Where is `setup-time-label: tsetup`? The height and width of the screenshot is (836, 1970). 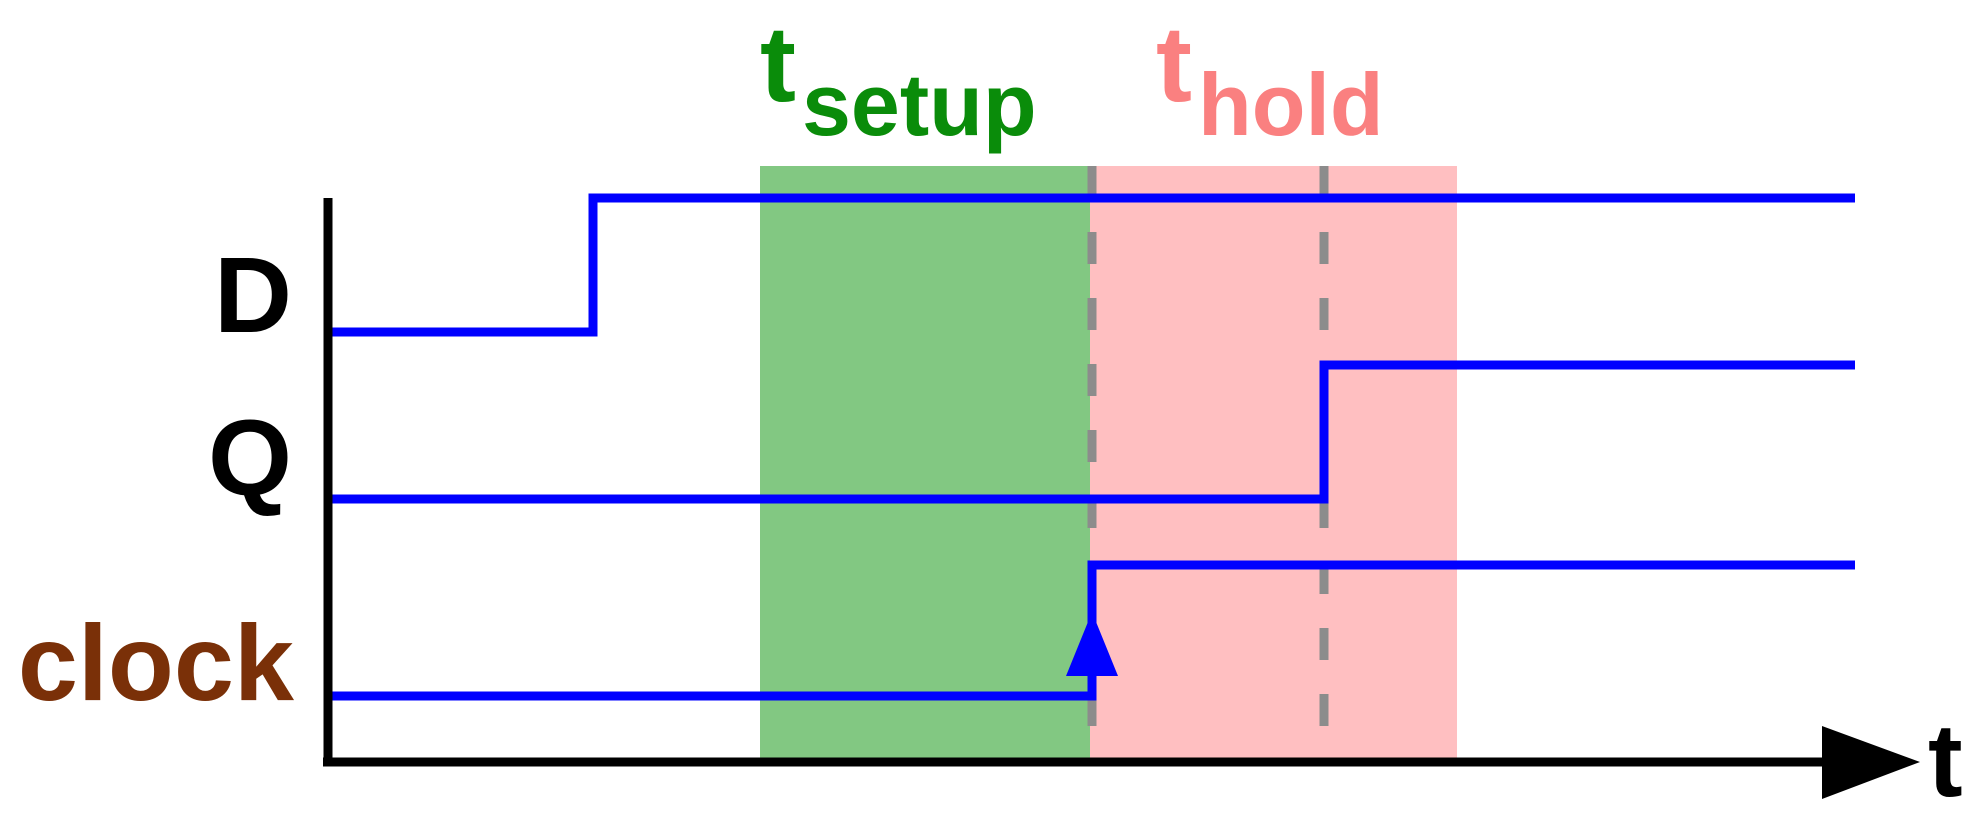 setup-time-label: tsetup is located at coordinates (898, 78).